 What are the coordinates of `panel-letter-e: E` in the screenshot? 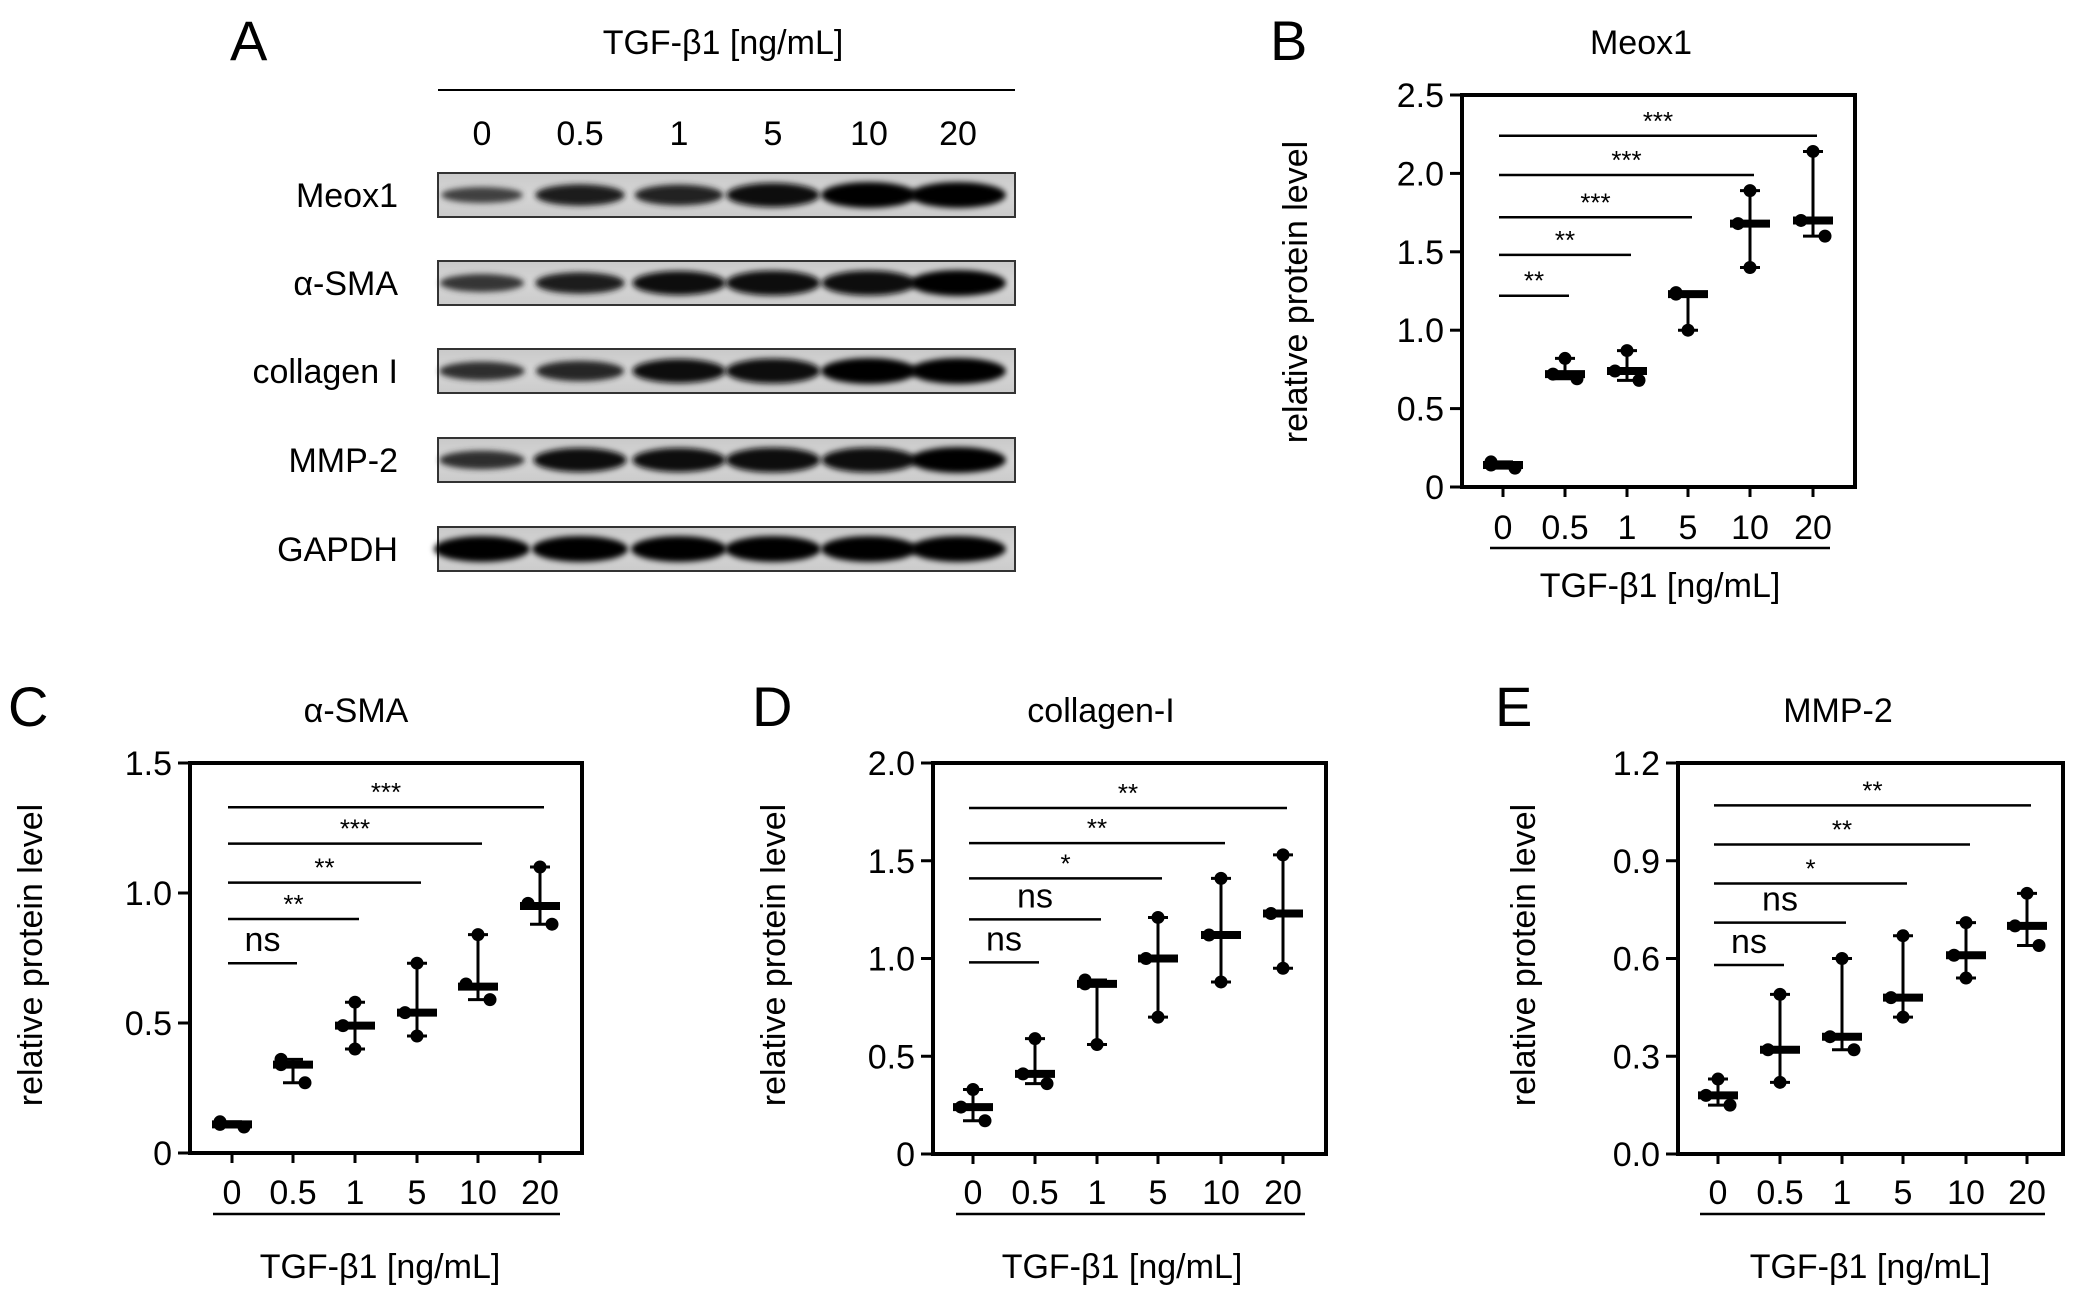 It's located at (1513, 706).